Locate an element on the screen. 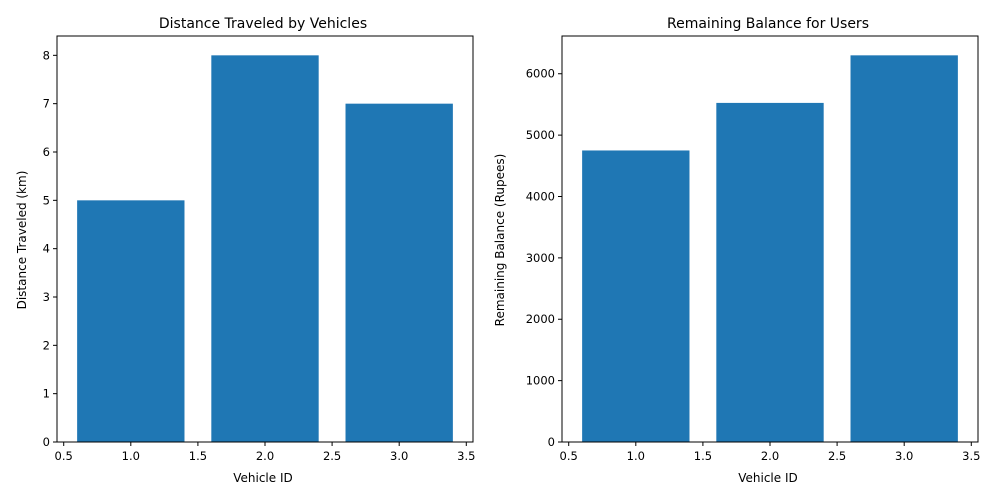  distance-y-tick-label: 3 is located at coordinates (46, 297).